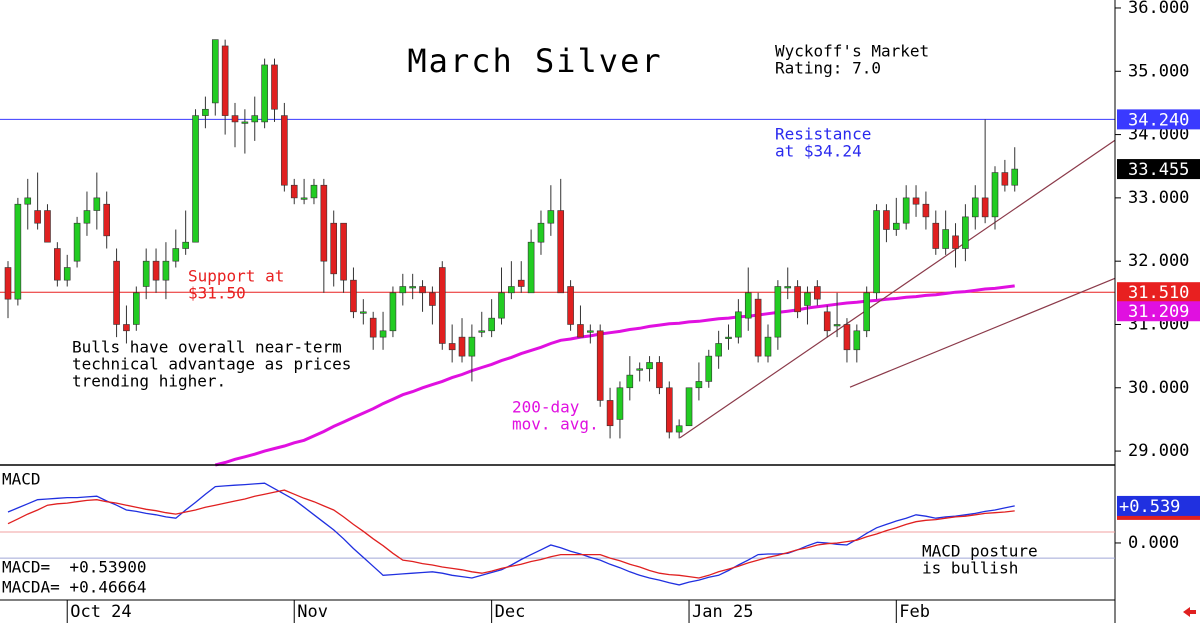 The width and height of the screenshot is (1200, 623). Describe the element at coordinates (1158, 505) in the screenshot. I see `macd-box` at that location.